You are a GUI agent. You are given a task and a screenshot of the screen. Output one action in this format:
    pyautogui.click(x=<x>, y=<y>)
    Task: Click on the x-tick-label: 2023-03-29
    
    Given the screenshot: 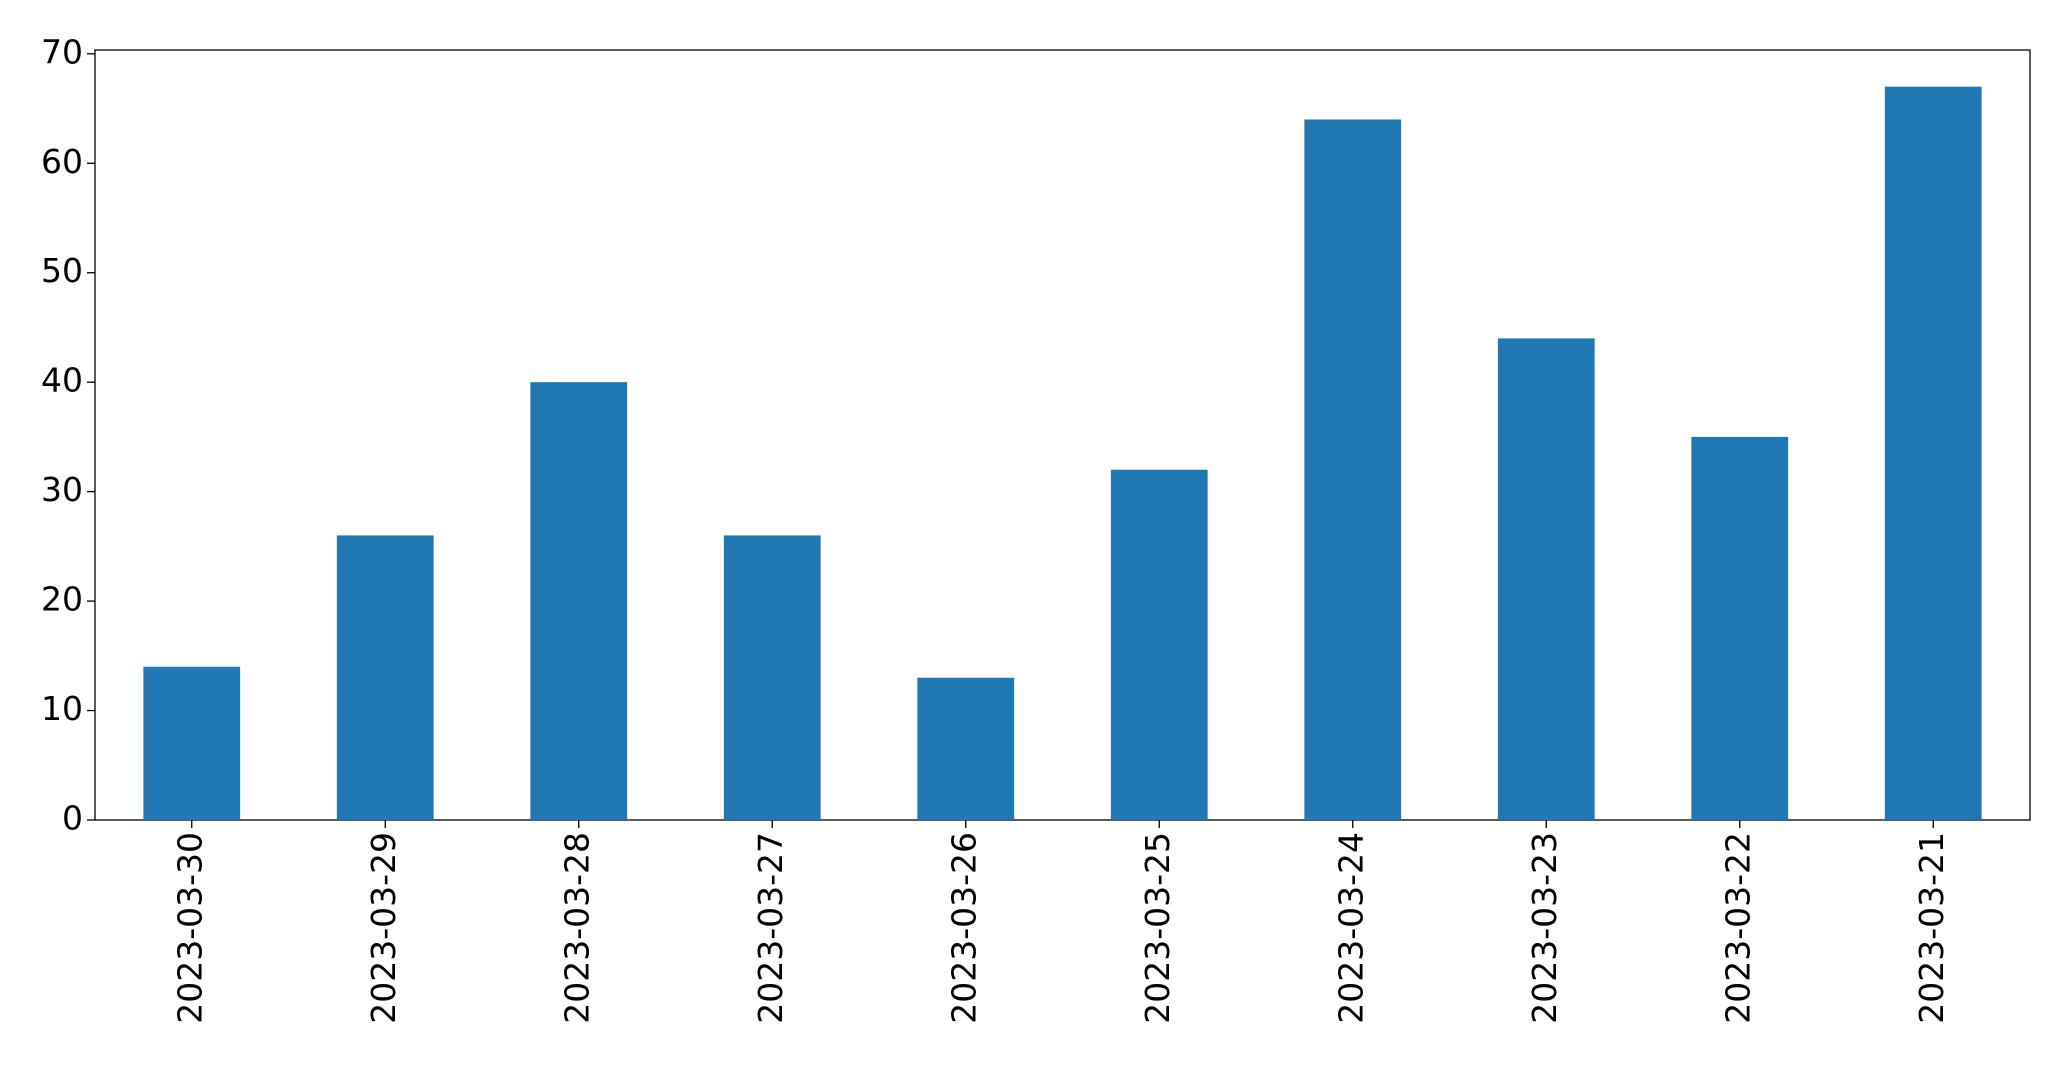 What is the action you would take?
    pyautogui.click(x=383, y=928)
    